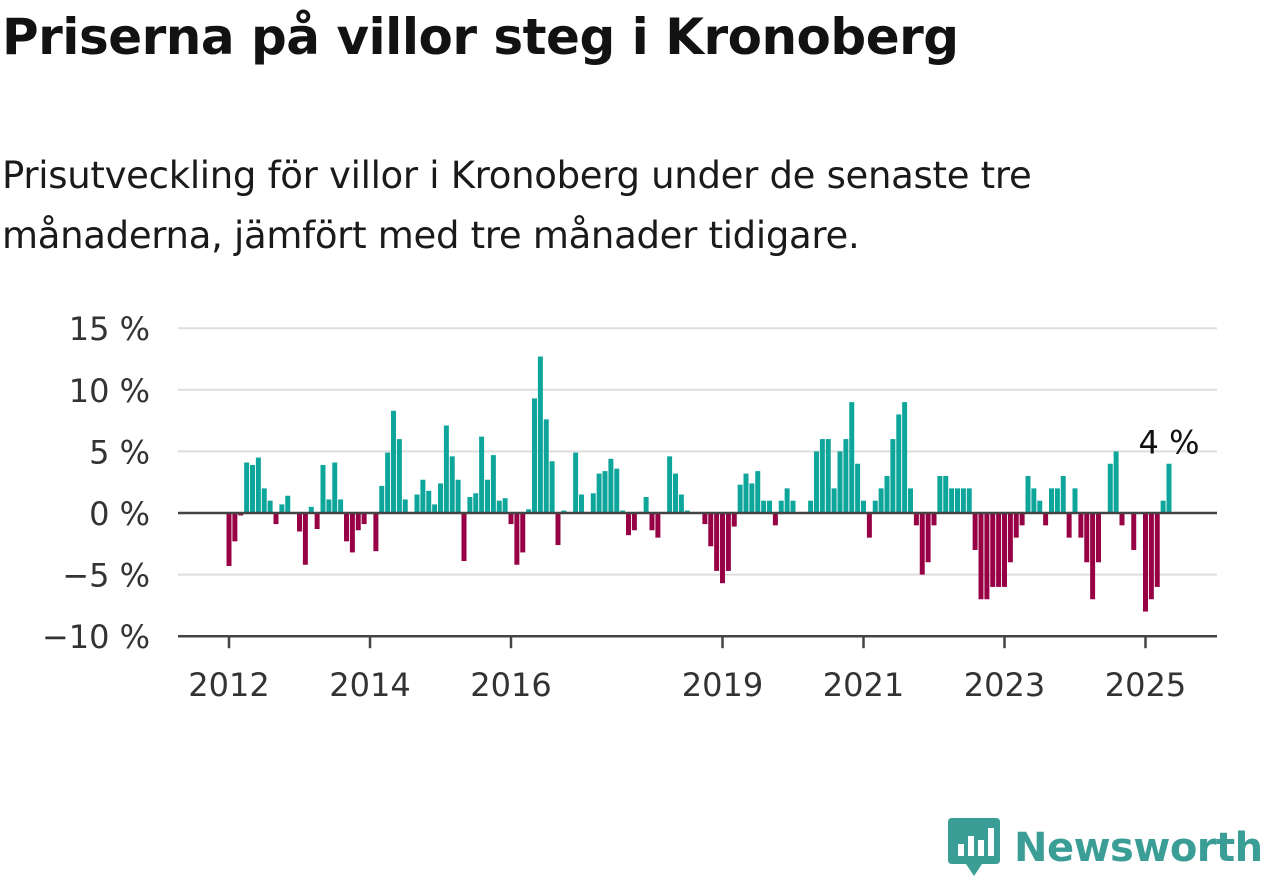 The image size is (1262, 879). What do you see at coordinates (974, 847) in the screenshot?
I see `newsworthy-logo-icon` at bounding box center [974, 847].